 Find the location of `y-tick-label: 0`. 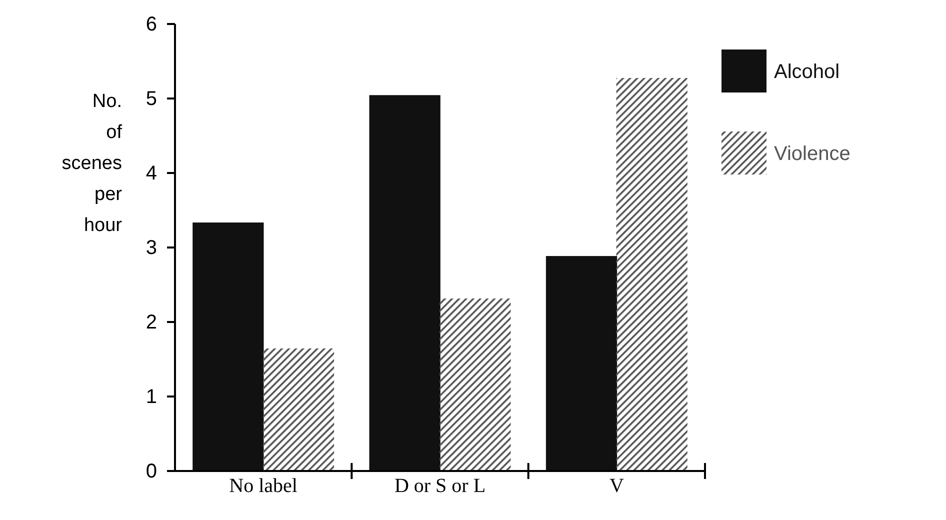

y-tick-label: 0 is located at coordinates (151, 471).